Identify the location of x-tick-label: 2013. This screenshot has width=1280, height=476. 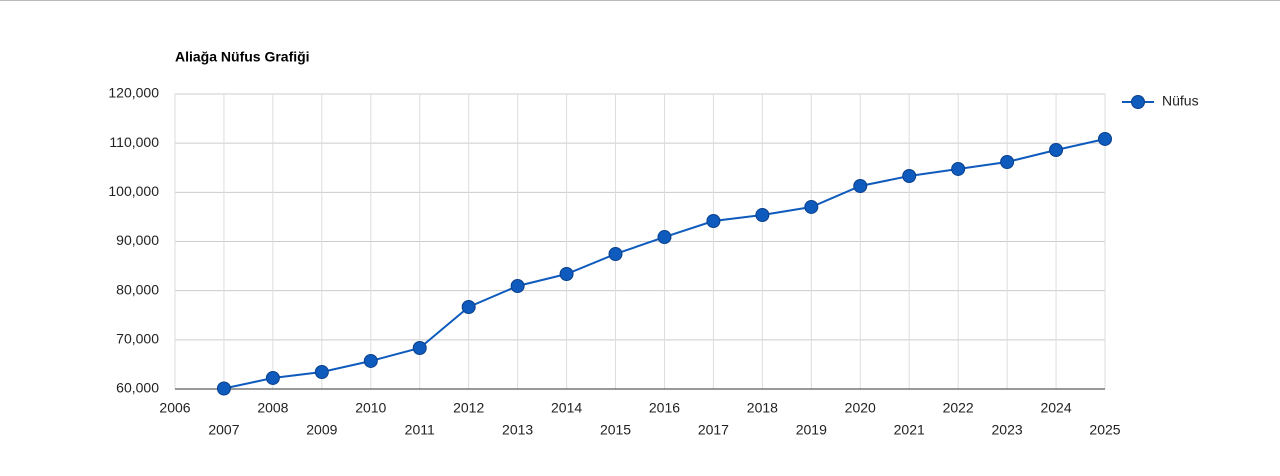
(517, 430).